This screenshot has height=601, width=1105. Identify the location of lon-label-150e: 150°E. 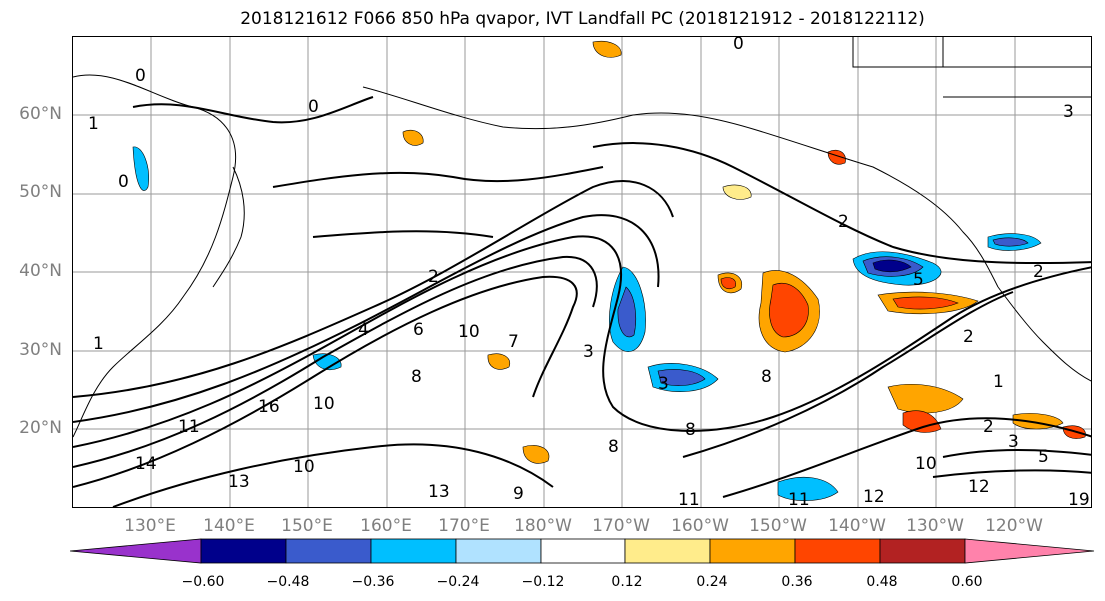
(307, 526).